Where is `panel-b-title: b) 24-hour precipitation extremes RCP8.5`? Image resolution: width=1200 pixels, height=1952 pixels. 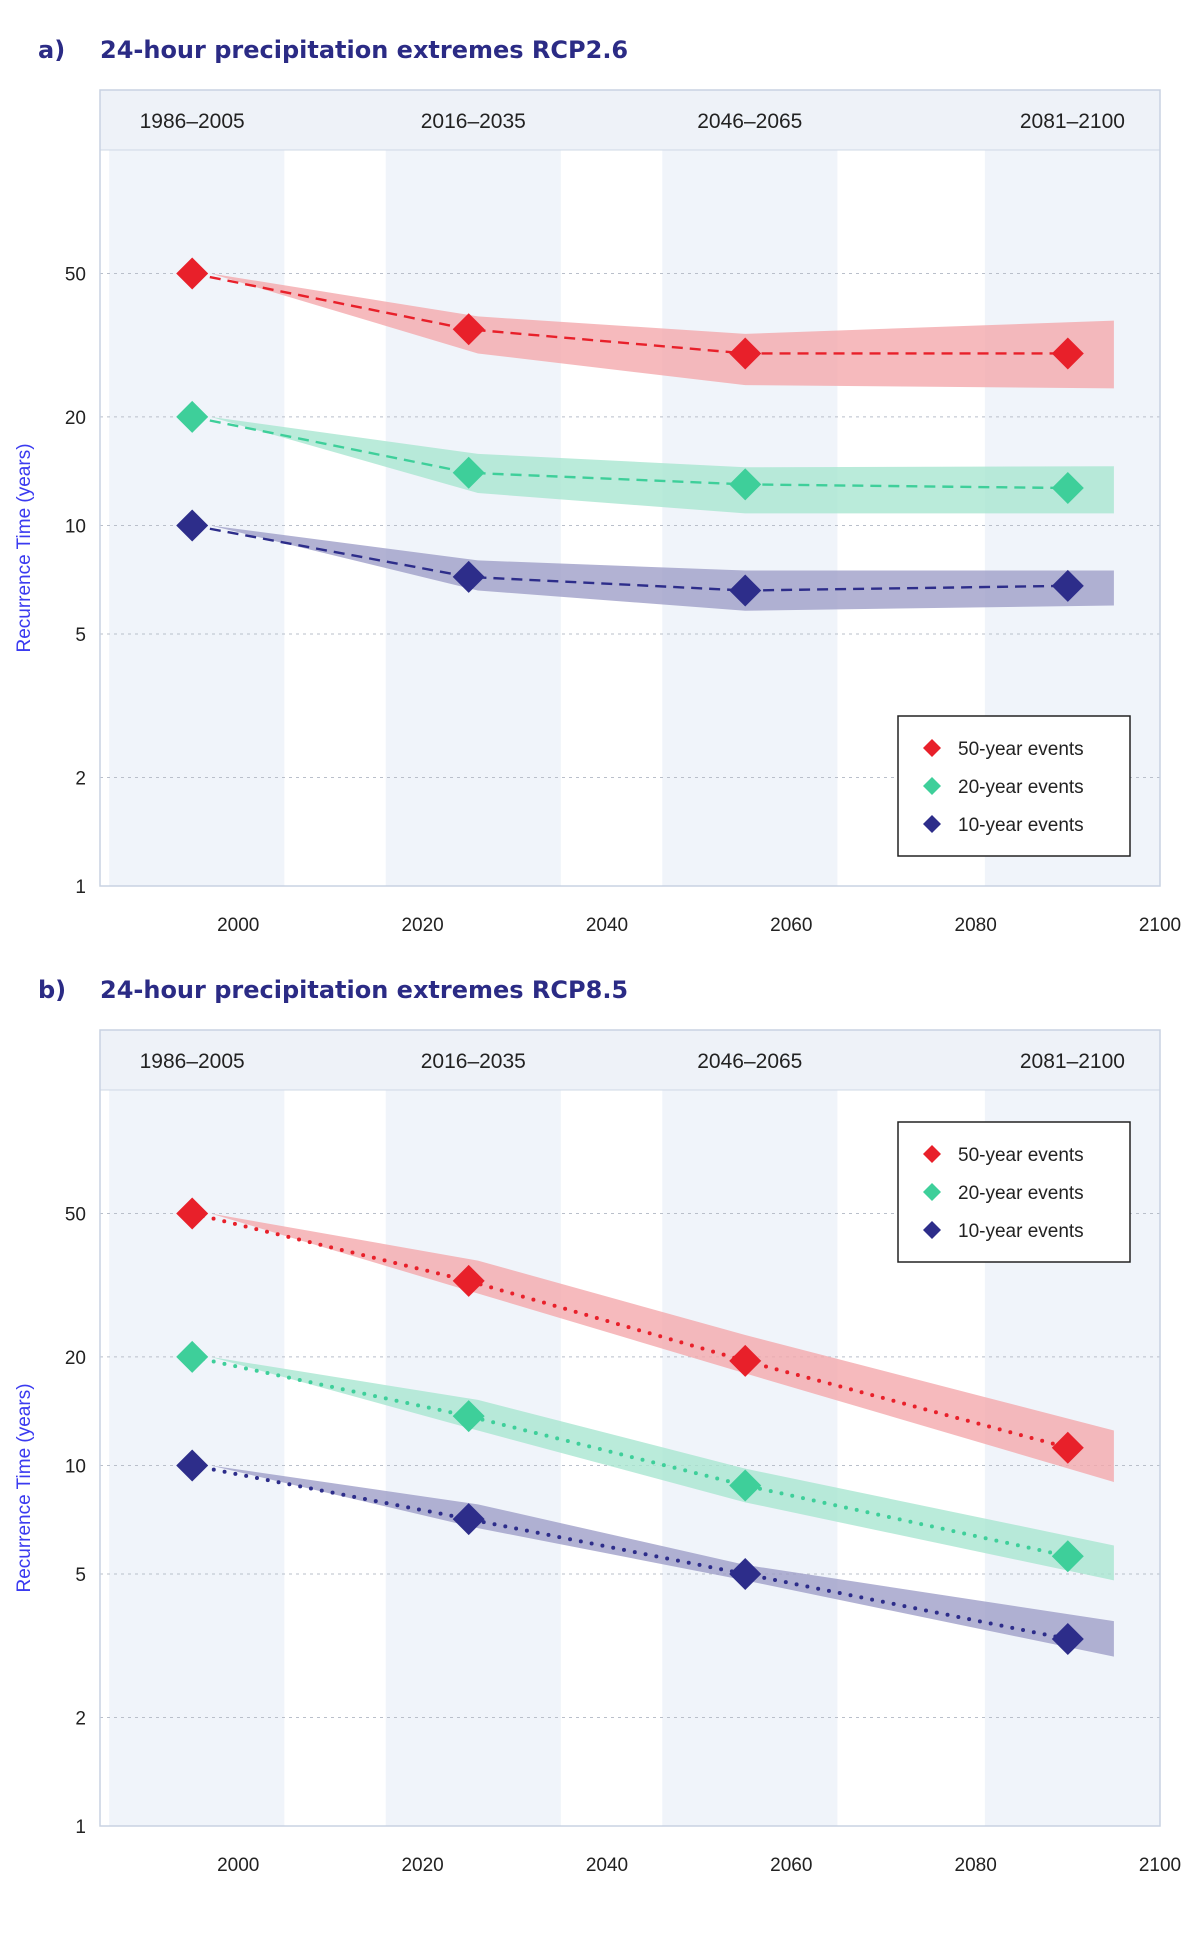 panel-b-title: b) 24-hour precipitation extremes RCP8.5 is located at coordinates (333, 990).